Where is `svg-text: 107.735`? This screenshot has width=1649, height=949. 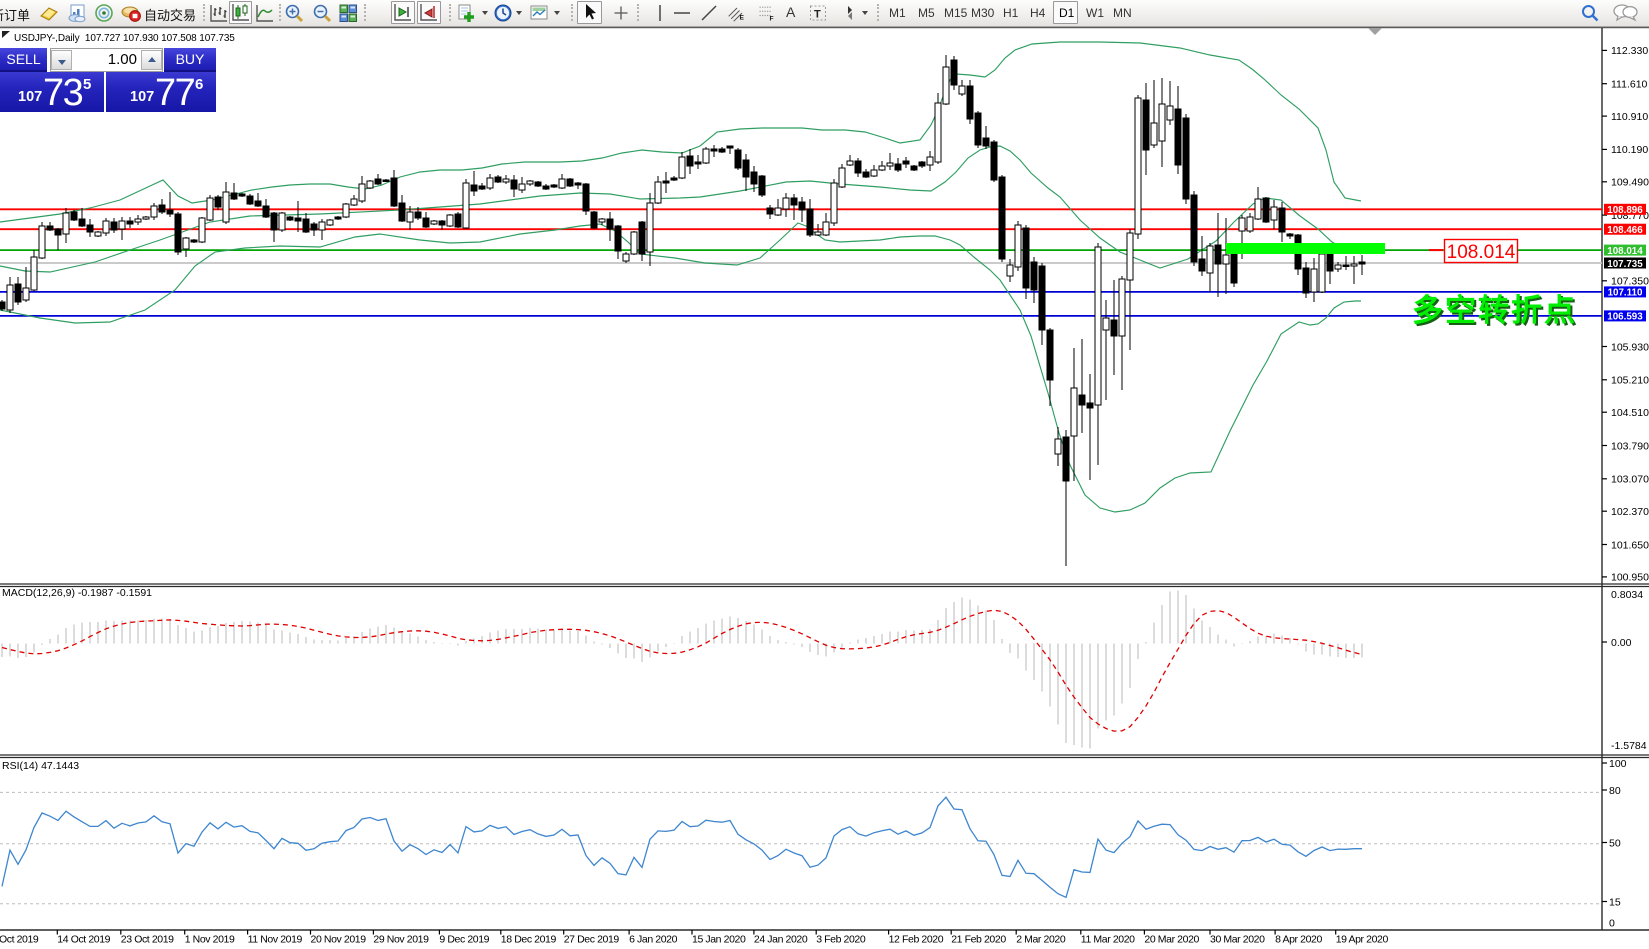 svg-text: 107.735 is located at coordinates (1625, 264).